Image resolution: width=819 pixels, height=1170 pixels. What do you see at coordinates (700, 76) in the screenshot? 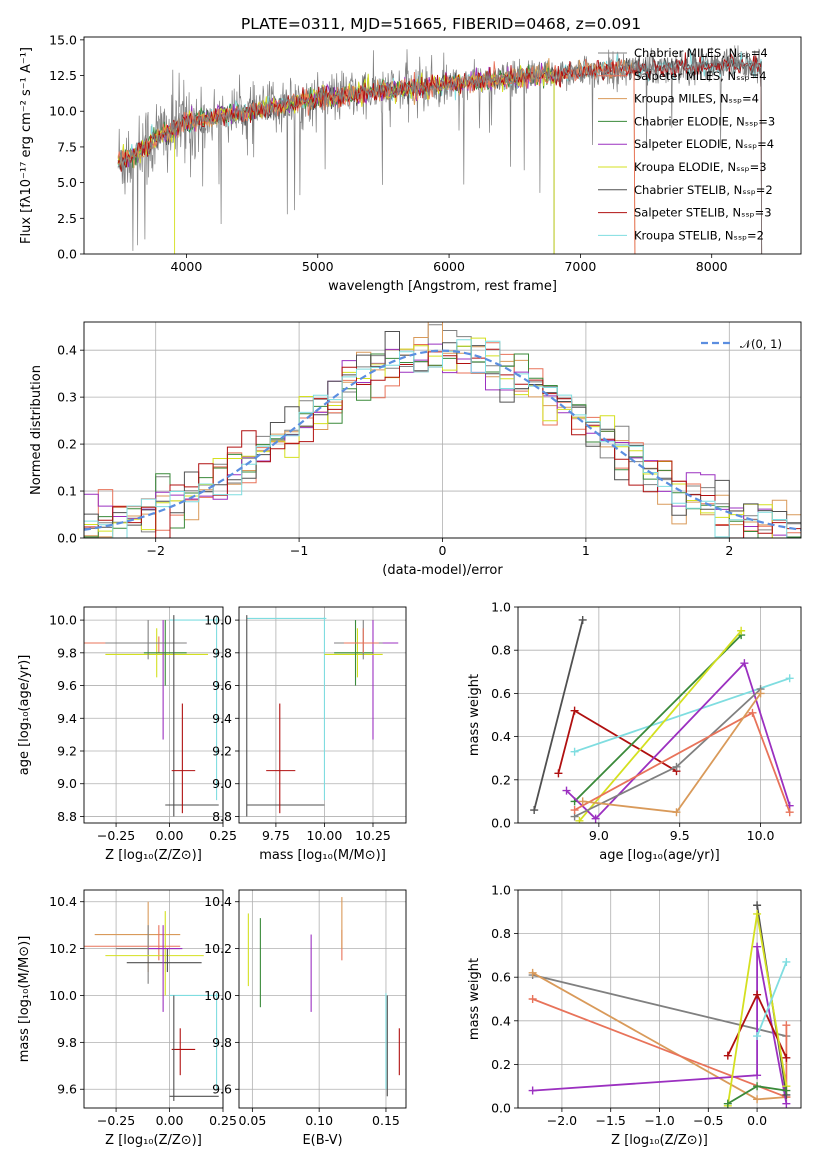
I see `legend-entry: Salpeter MILES, Nₛₛₚ=4` at bounding box center [700, 76].